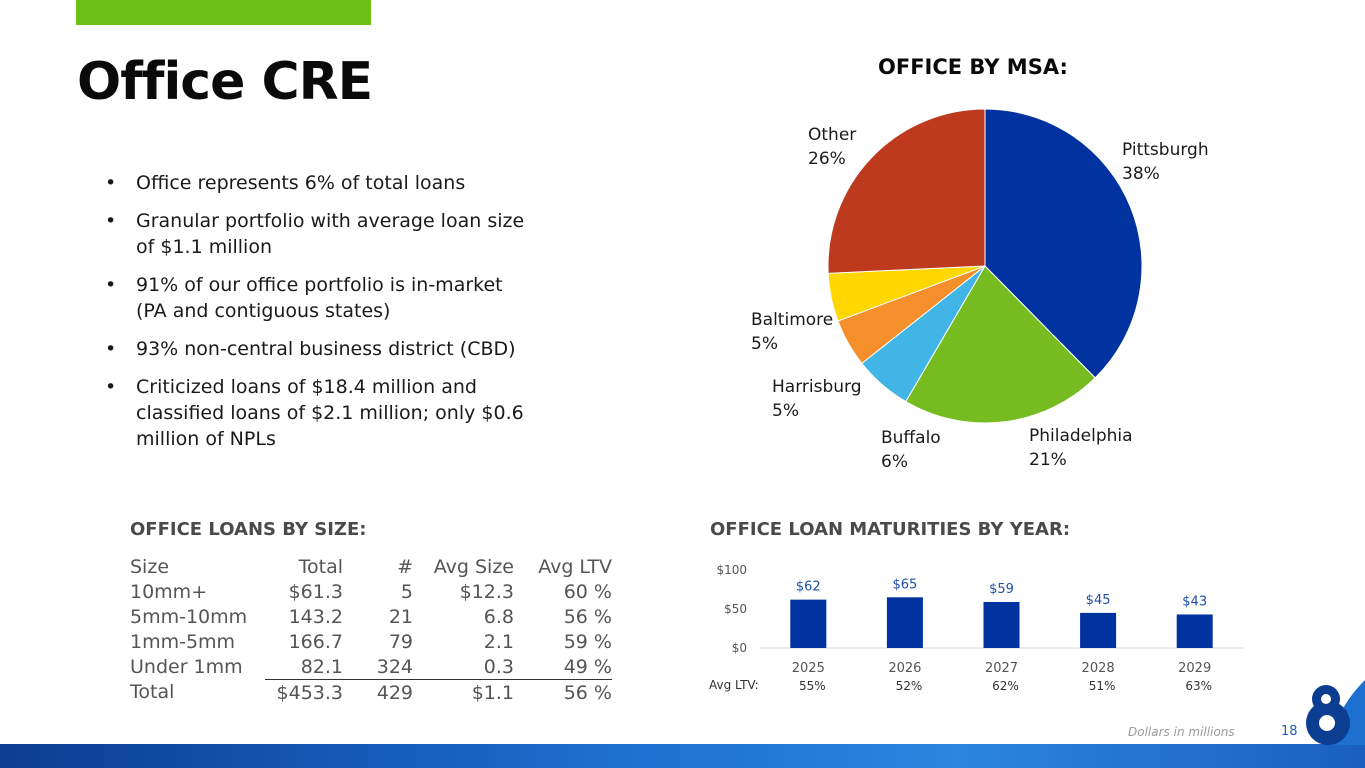 This screenshot has width=1365, height=768. I want to click on pie-label-buffalo: Buffalo 6%, so click(911, 450).